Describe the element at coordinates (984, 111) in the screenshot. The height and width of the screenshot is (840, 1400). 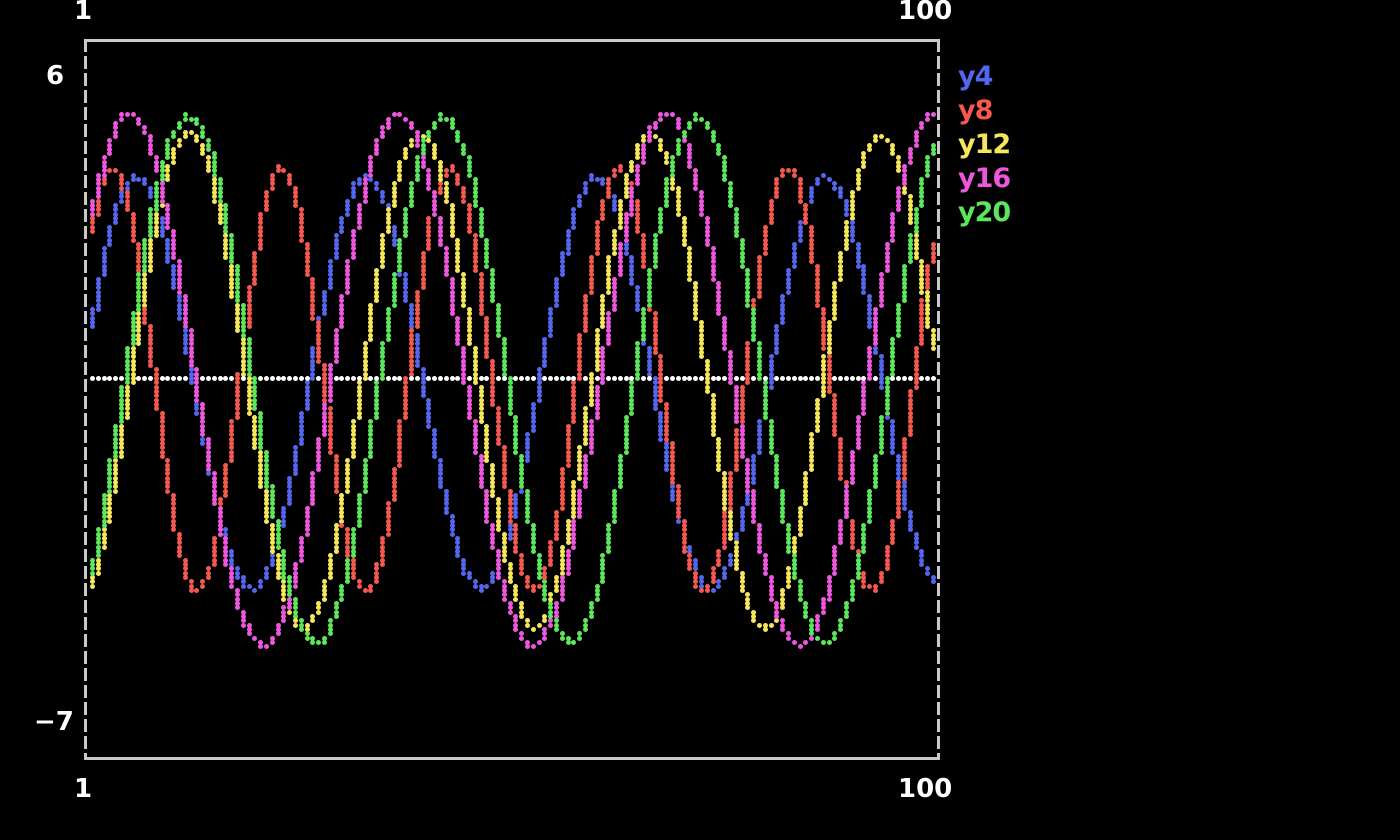
I see `legend-item-y8: y8` at that location.